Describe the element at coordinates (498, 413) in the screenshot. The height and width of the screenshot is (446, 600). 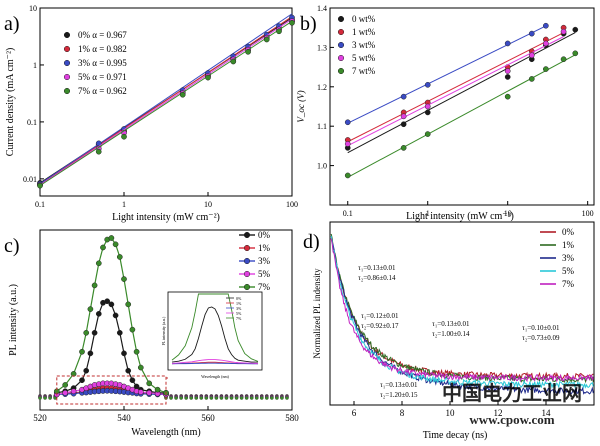
I see `x-tick-label: 12` at that location.